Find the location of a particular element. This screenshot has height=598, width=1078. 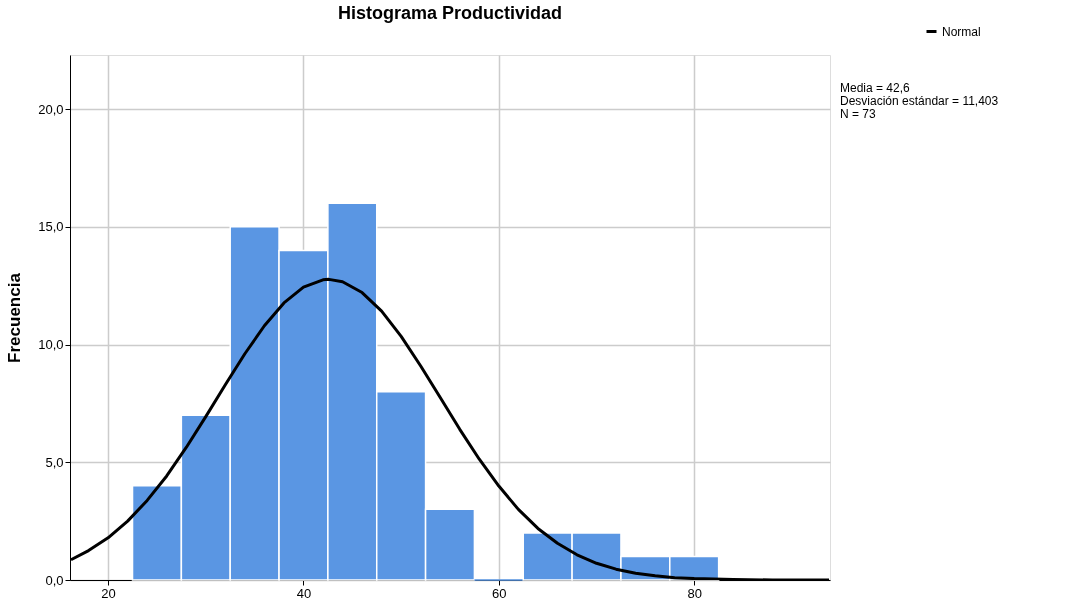

y-tick-label: 5,0 is located at coordinates (54, 462).